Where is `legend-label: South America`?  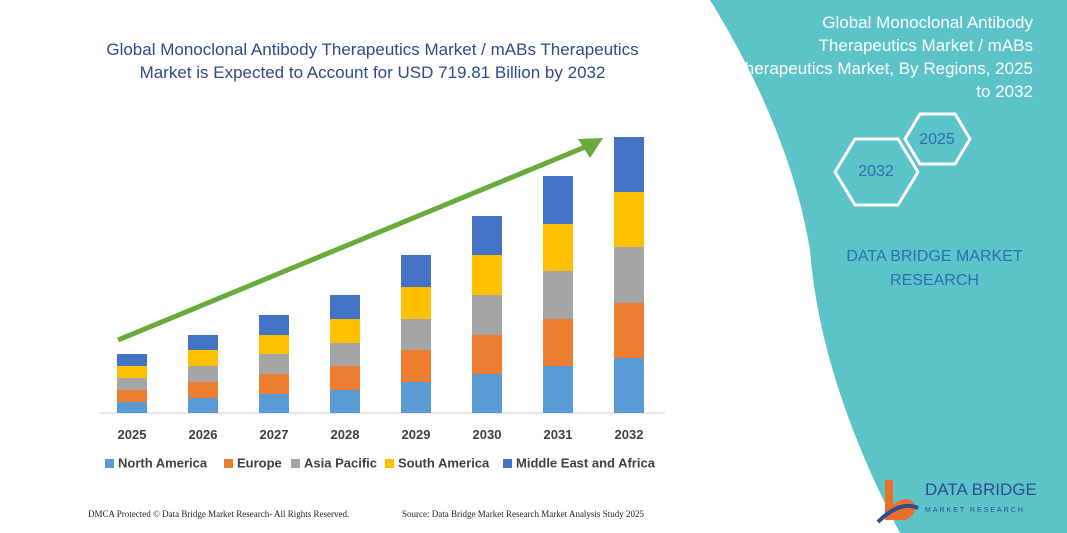 legend-label: South America is located at coordinates (444, 462).